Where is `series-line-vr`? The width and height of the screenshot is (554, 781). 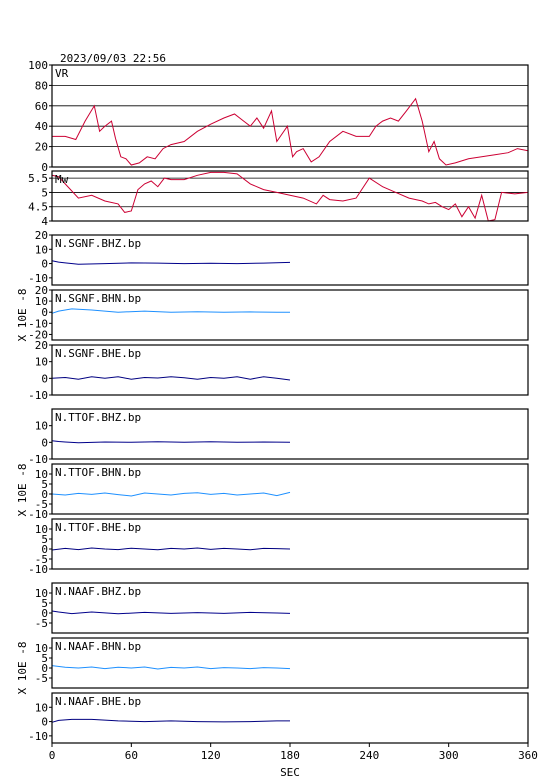 series-line-vr is located at coordinates (290, 131).